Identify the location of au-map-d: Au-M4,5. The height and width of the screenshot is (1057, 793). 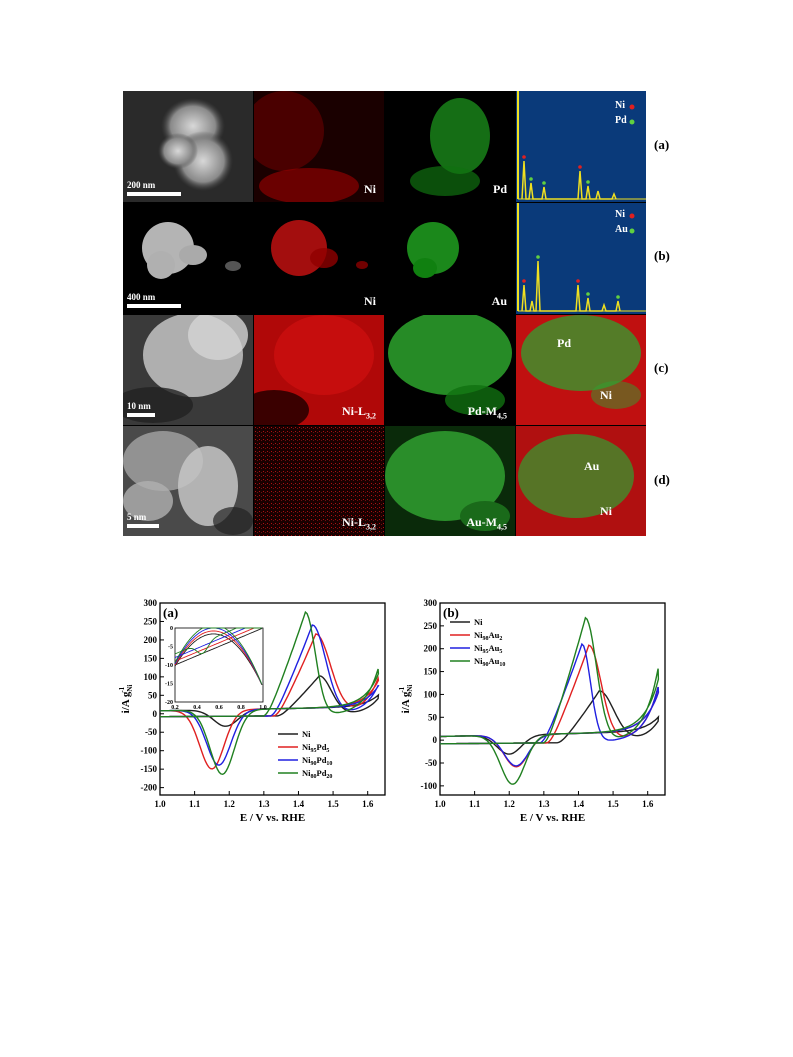
(450, 481).